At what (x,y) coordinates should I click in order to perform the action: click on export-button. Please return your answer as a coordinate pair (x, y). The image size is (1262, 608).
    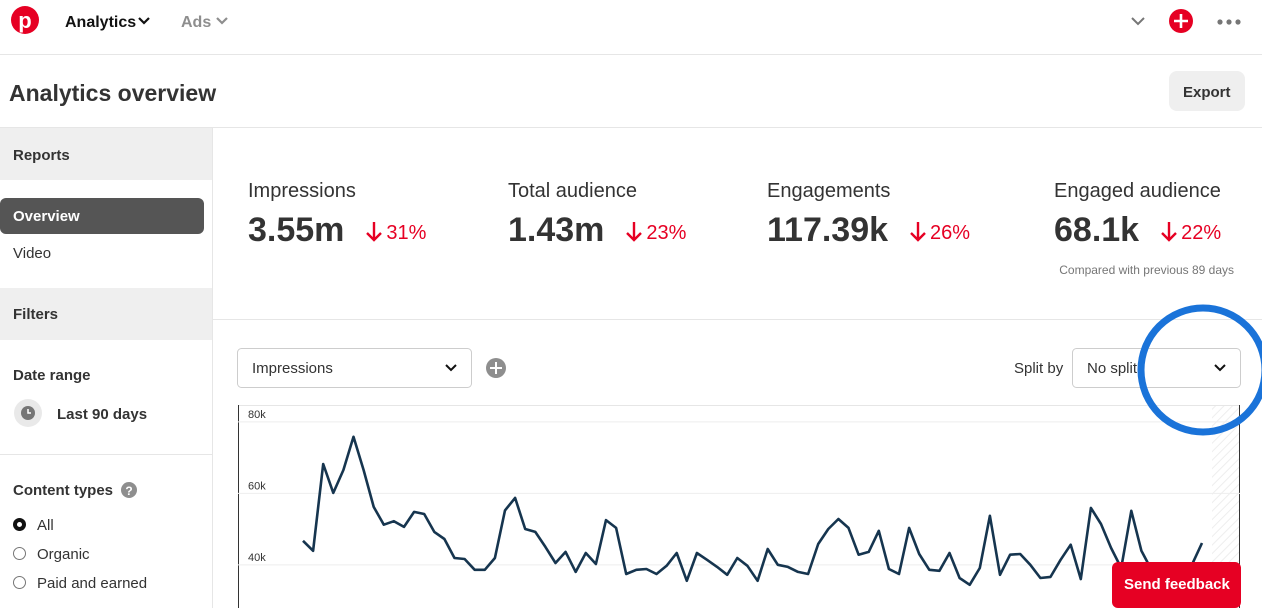
    Looking at the image, I should click on (1207, 91).